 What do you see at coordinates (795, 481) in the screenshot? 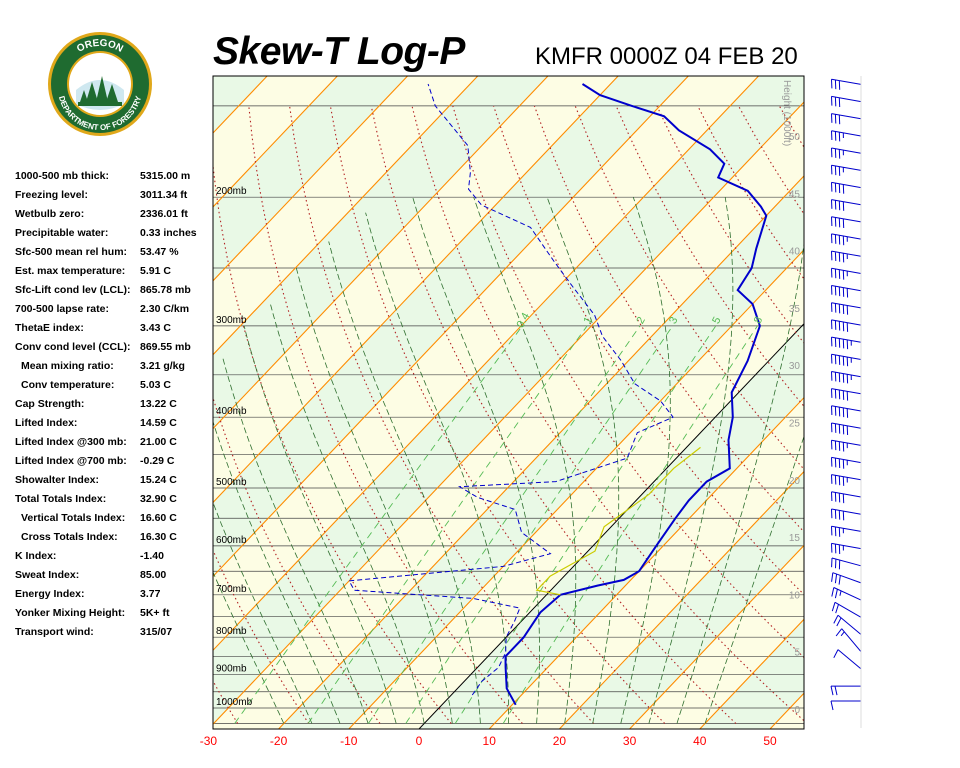
I see `height-tick-label: 20` at bounding box center [795, 481].